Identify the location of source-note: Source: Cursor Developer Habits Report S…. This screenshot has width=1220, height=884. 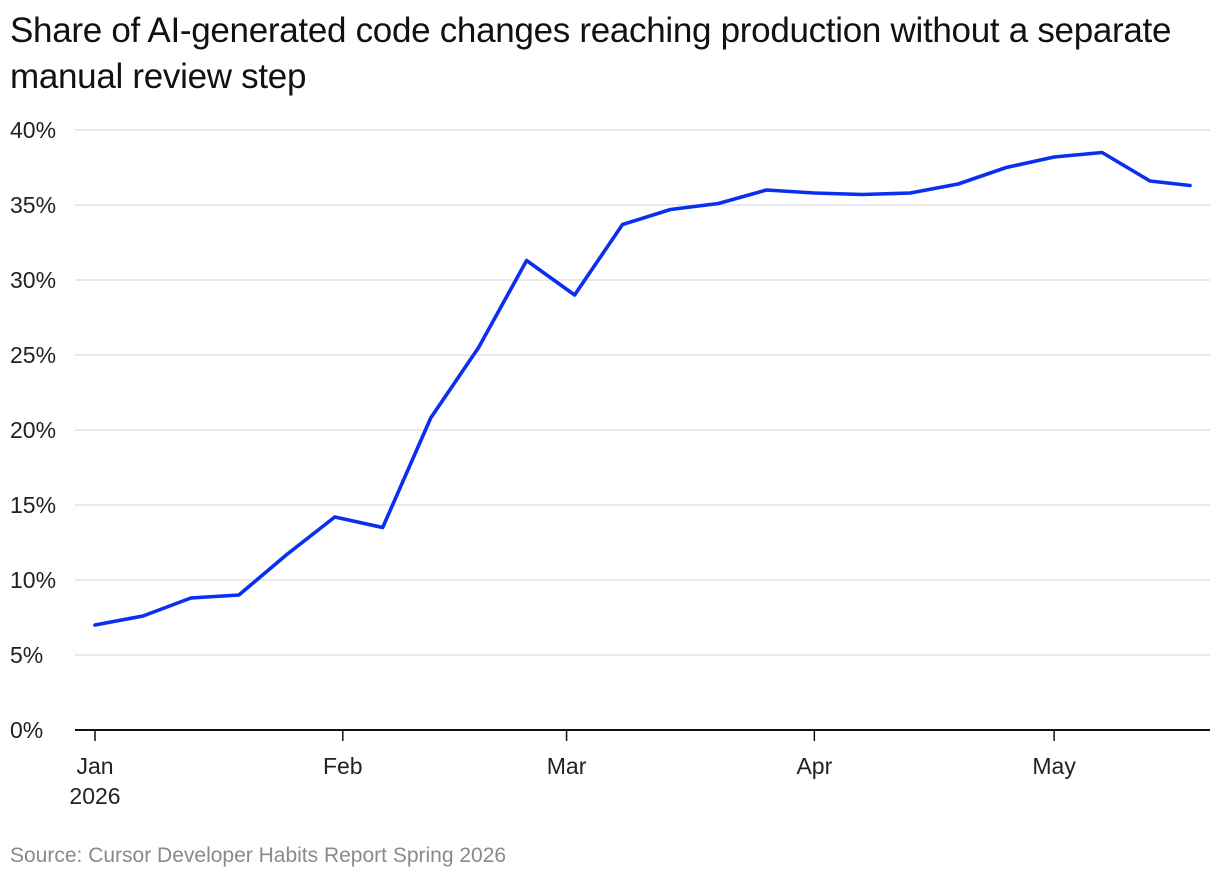
(258, 855).